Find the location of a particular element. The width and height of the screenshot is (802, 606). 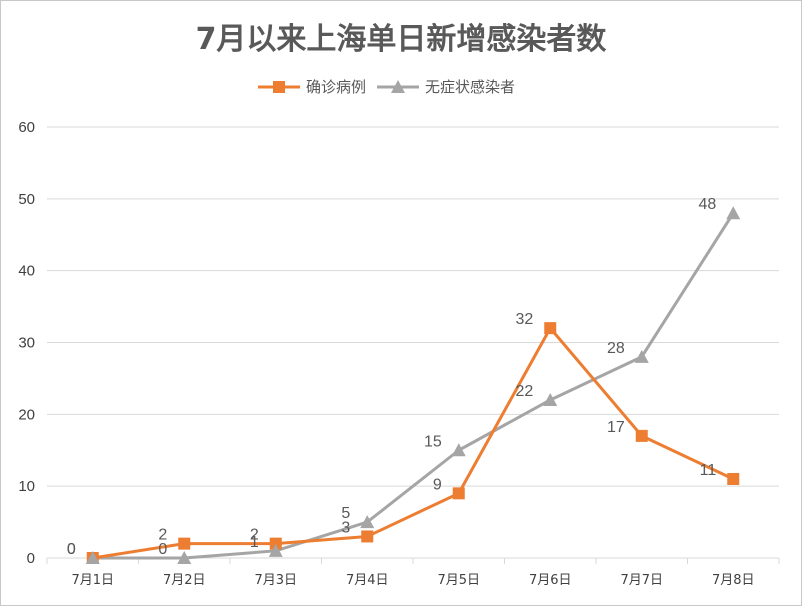

legend-label-series-1: 无症状感染者 is located at coordinates (470, 87).